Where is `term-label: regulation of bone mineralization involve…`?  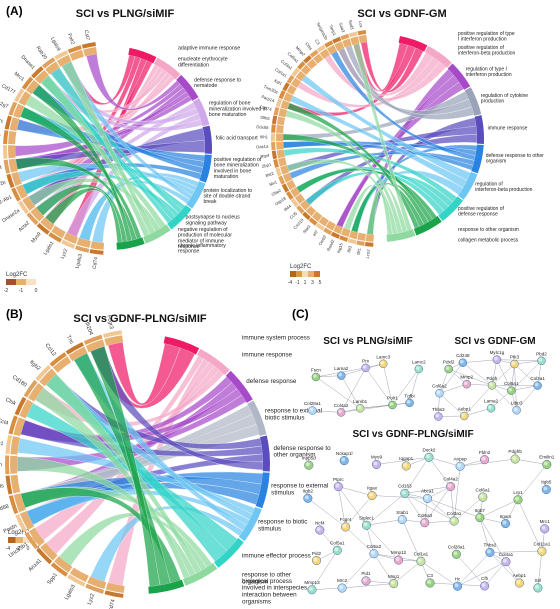
term-label: regulation of bone mineralization involve… is located at coordinates (238, 109).